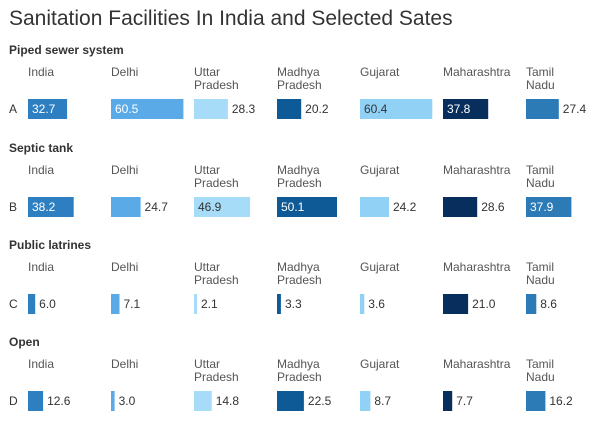  Describe the element at coordinates (124, 72) in the screenshot. I see `category-label-piped-sewer-system-delhi: Delhi` at that location.